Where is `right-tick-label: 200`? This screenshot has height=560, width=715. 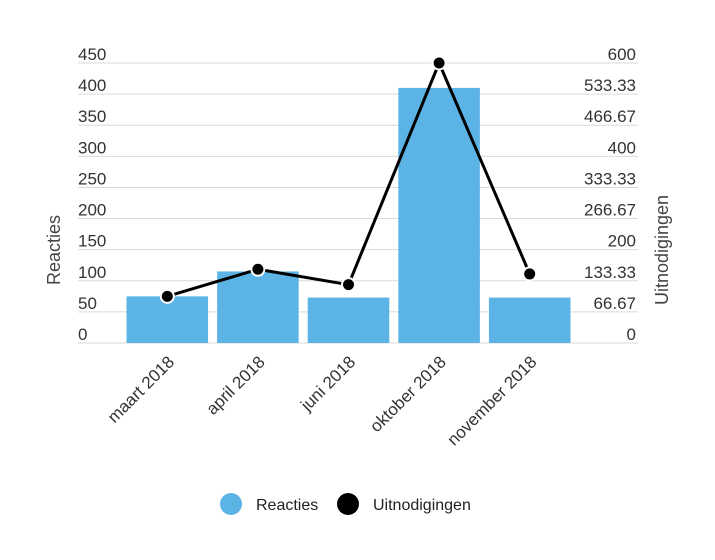
right-tick-label: 200 is located at coordinates (622, 241).